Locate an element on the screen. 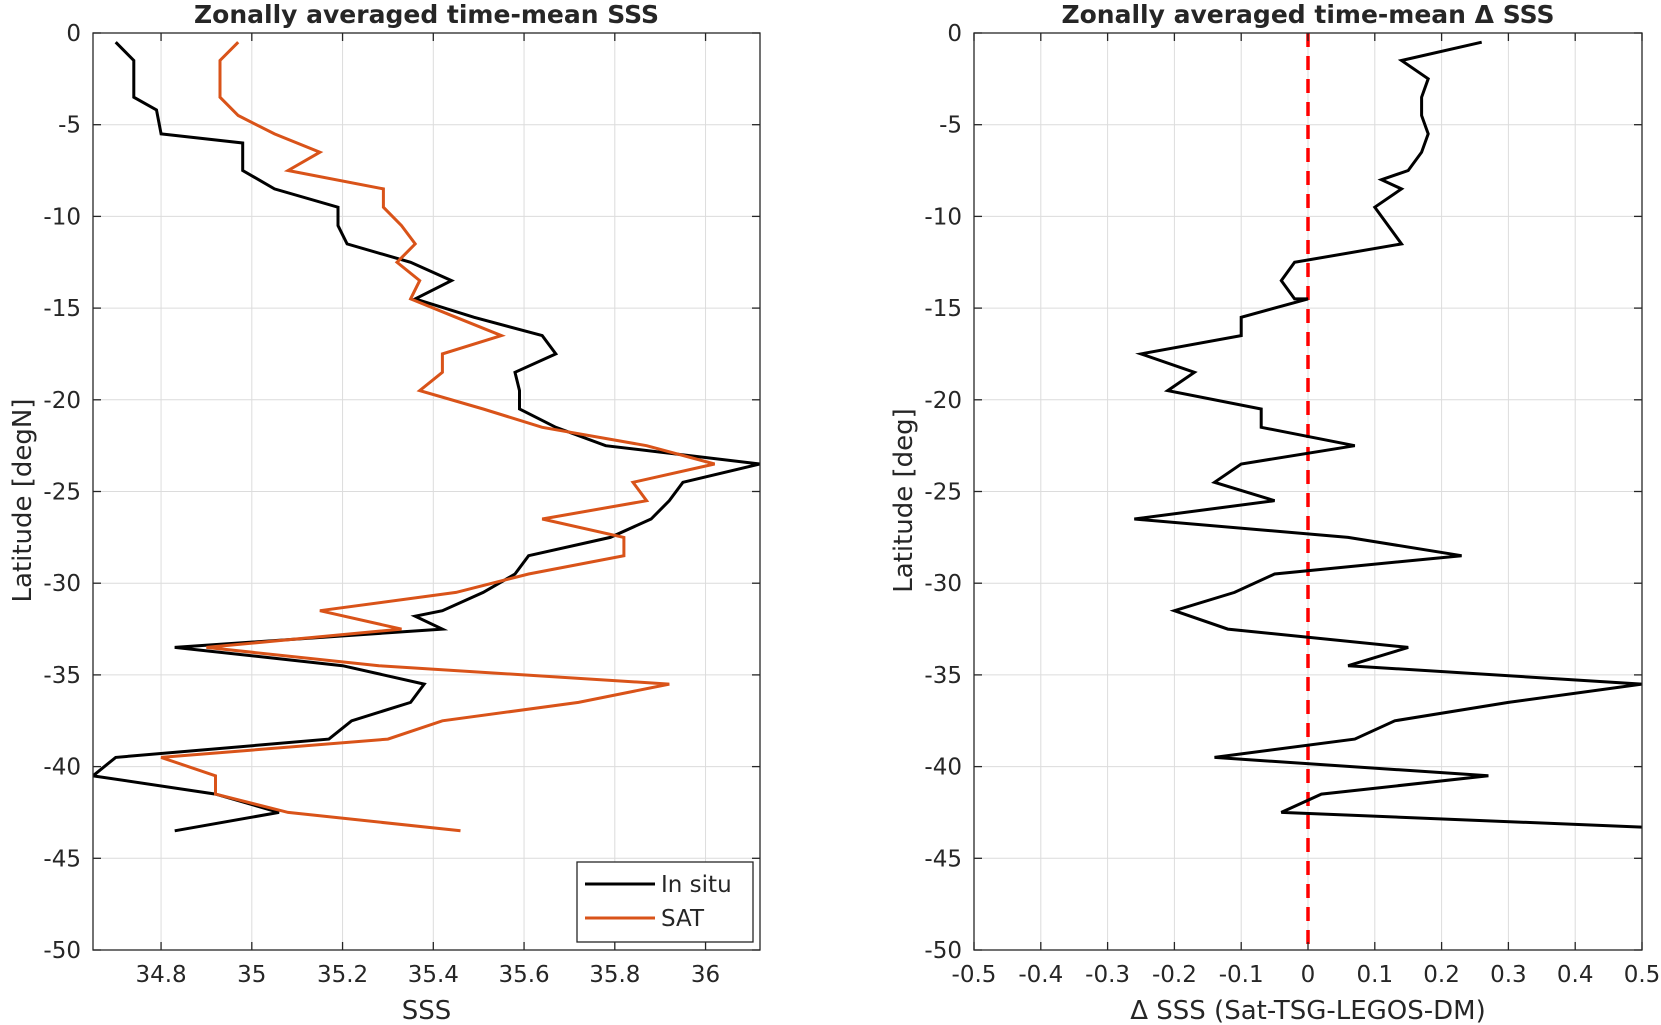  x-tick-label: 0.2 is located at coordinates (1441, 975).